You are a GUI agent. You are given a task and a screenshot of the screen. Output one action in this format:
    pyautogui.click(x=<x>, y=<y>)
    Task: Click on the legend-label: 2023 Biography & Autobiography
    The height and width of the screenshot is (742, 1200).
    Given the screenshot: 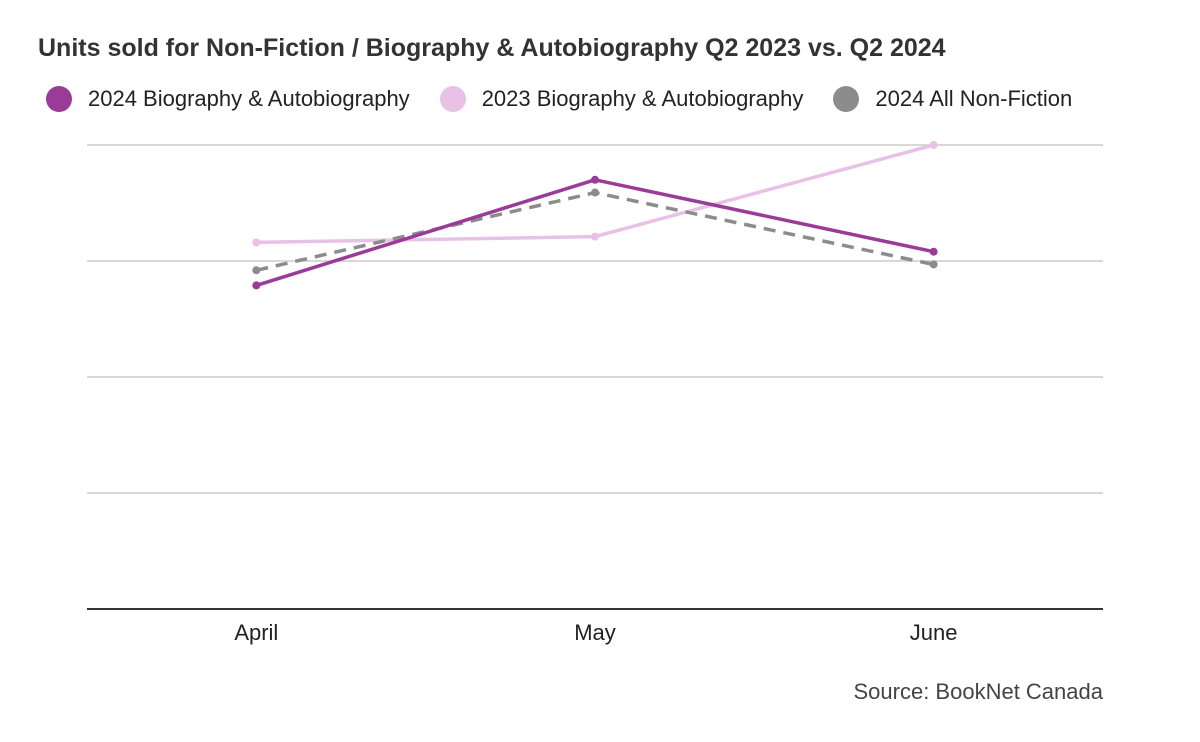 What is the action you would take?
    pyautogui.click(x=642, y=98)
    